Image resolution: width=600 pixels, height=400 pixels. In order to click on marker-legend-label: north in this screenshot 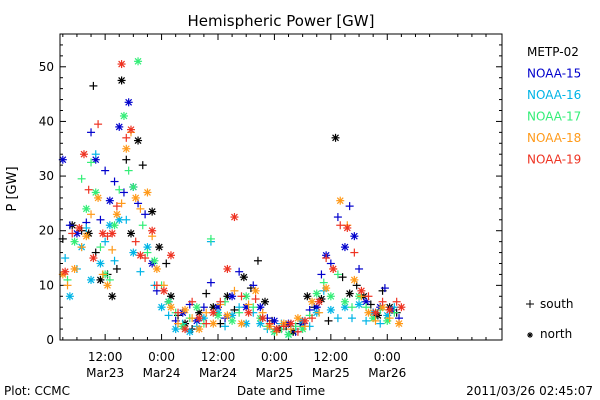, I will do `click(556, 334)`.